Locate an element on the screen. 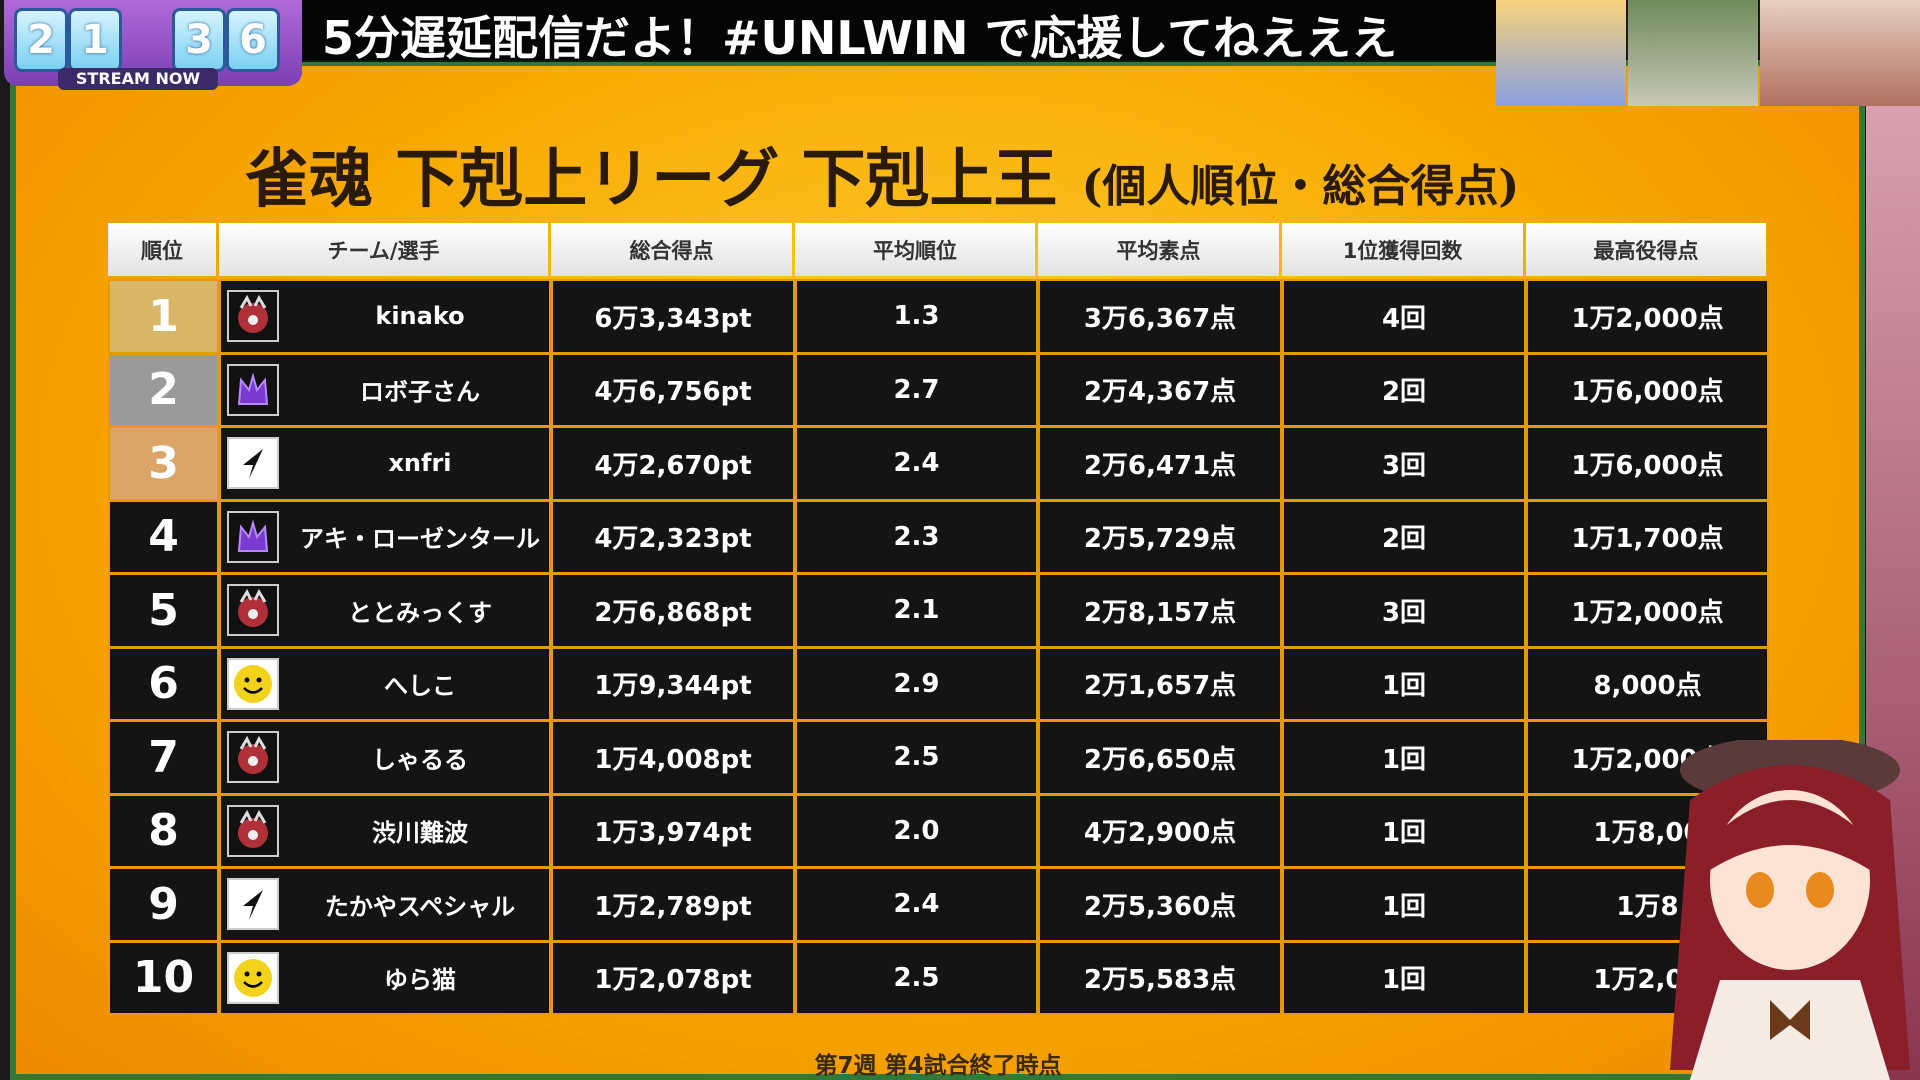 Image resolution: width=1920 pixels, height=1080 pixels. stat-value: 1万8,00 is located at coordinates (1647, 833).